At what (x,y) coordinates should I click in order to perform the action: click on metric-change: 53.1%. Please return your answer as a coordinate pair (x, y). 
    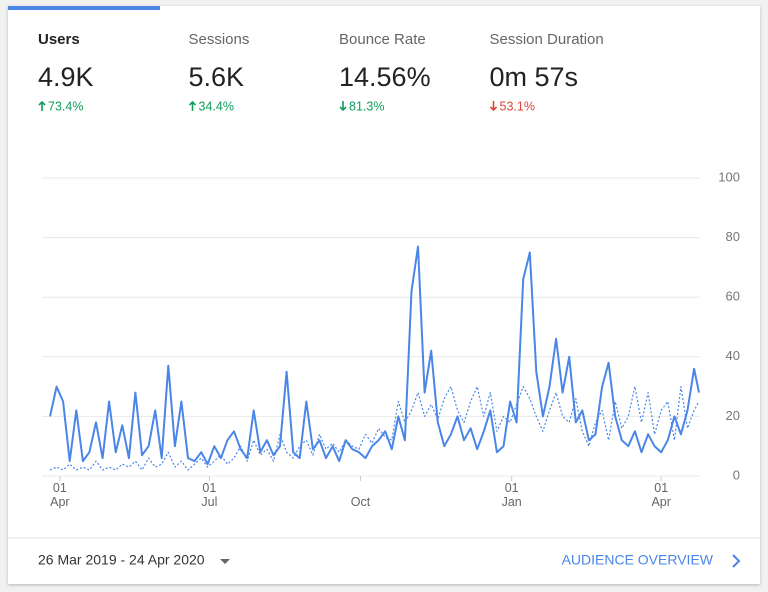
    Looking at the image, I should click on (517, 106).